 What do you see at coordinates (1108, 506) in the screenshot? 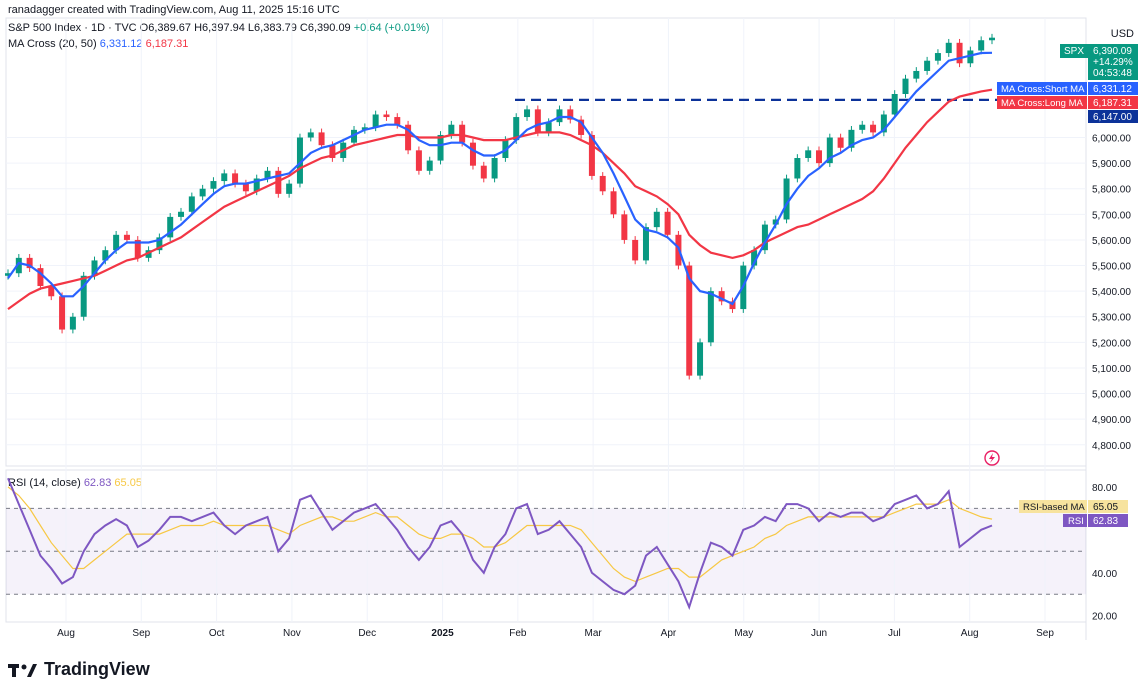
I see `rsi-ma-tag-value-bg` at bounding box center [1108, 506].